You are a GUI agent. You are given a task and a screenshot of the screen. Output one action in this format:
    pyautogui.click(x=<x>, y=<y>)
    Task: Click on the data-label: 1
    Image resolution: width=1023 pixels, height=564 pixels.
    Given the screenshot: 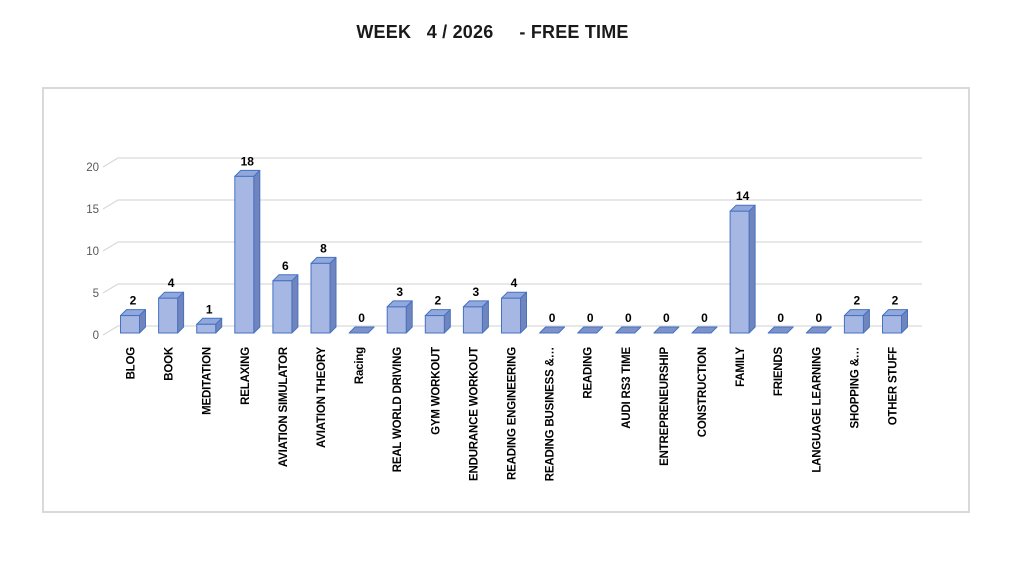 What is the action you would take?
    pyautogui.click(x=209, y=309)
    